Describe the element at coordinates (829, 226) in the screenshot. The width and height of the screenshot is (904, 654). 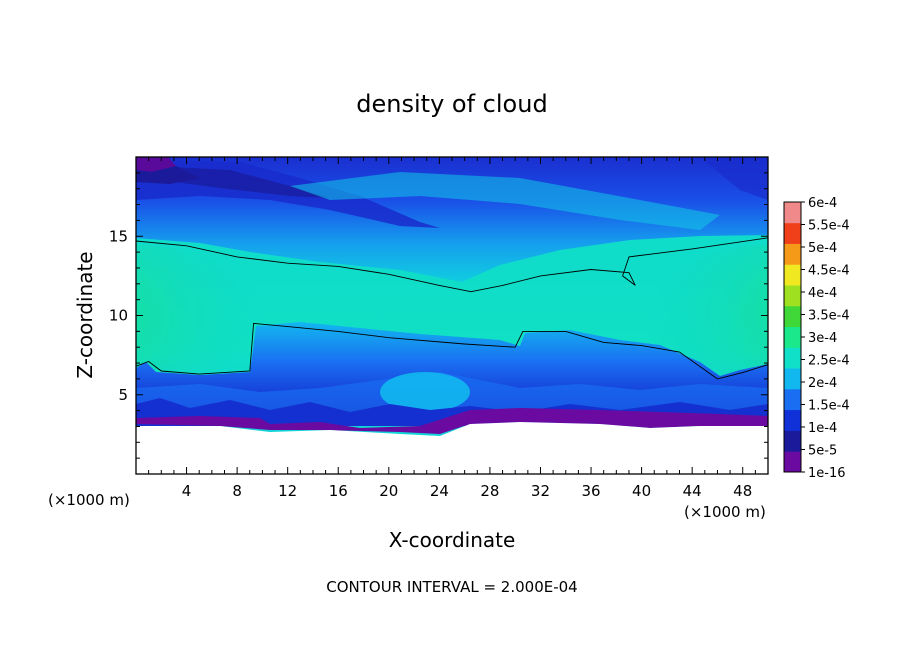
I see `colorbar-label: 5.5e-4` at that location.